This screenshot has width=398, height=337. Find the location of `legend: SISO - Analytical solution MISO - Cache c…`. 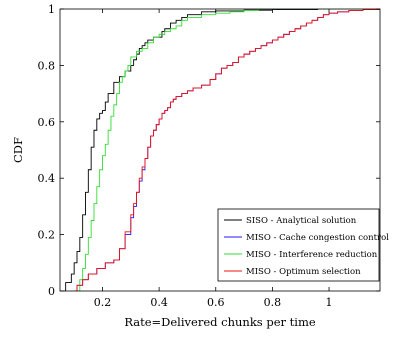

legend: SISO - Analytical solution MISO - Cache c… is located at coordinates (303, 245).